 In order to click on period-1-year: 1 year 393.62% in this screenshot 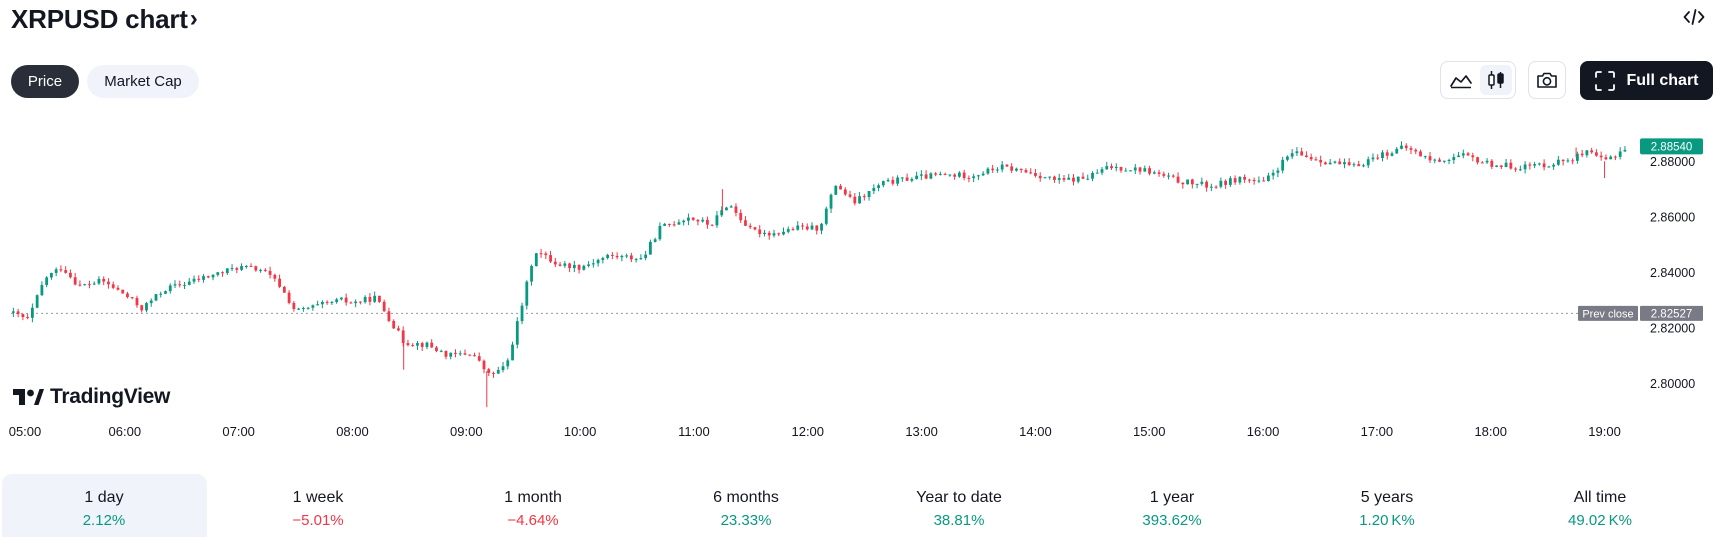, I will do `click(1172, 505)`.